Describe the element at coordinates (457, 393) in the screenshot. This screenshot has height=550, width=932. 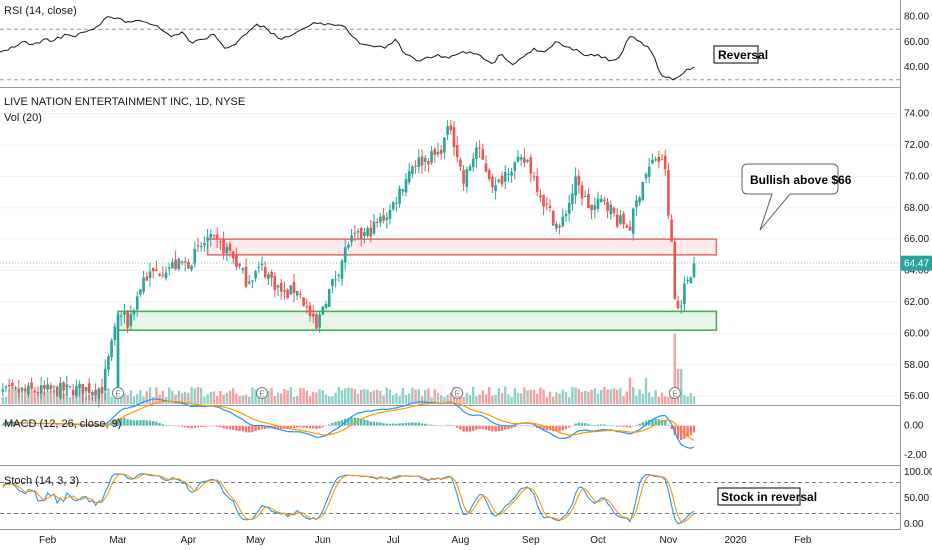
I see `earnings-marker` at that location.